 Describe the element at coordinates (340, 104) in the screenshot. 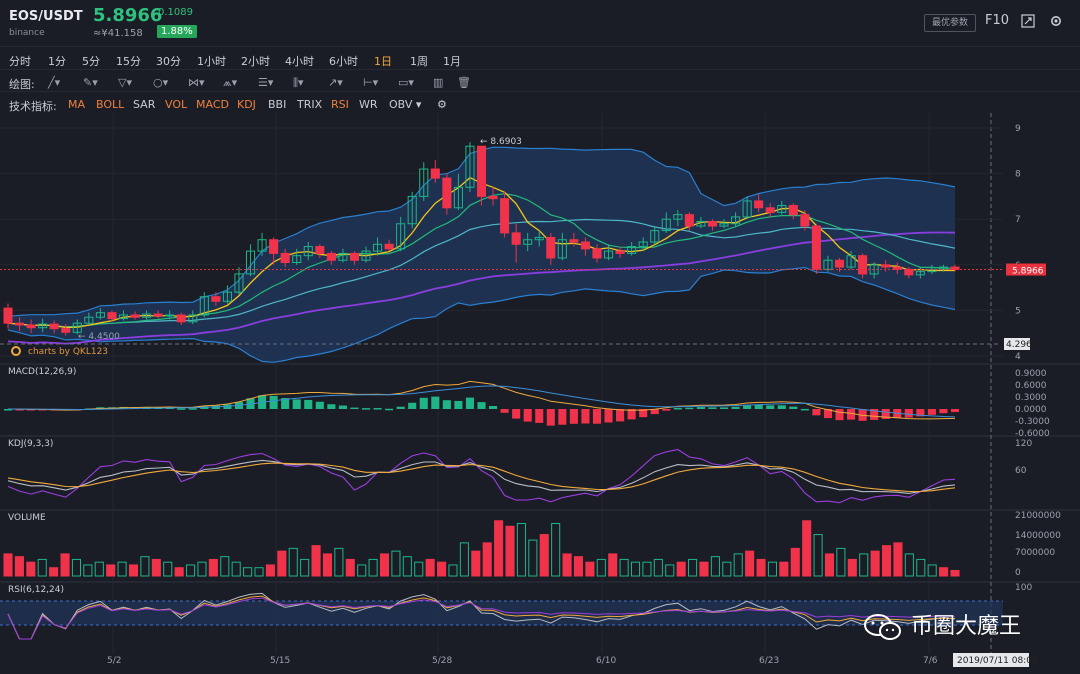

I see `indicator-rsi: RSI` at that location.